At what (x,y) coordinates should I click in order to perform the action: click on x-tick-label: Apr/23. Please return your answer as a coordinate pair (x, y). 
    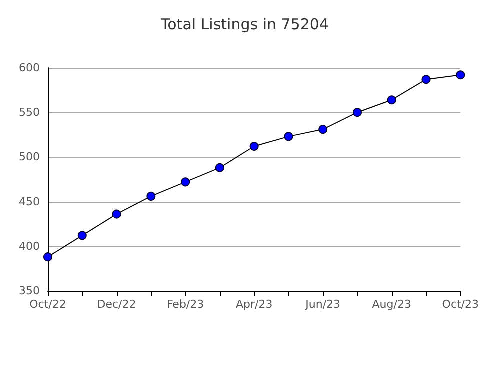
    Looking at the image, I should click on (254, 304).